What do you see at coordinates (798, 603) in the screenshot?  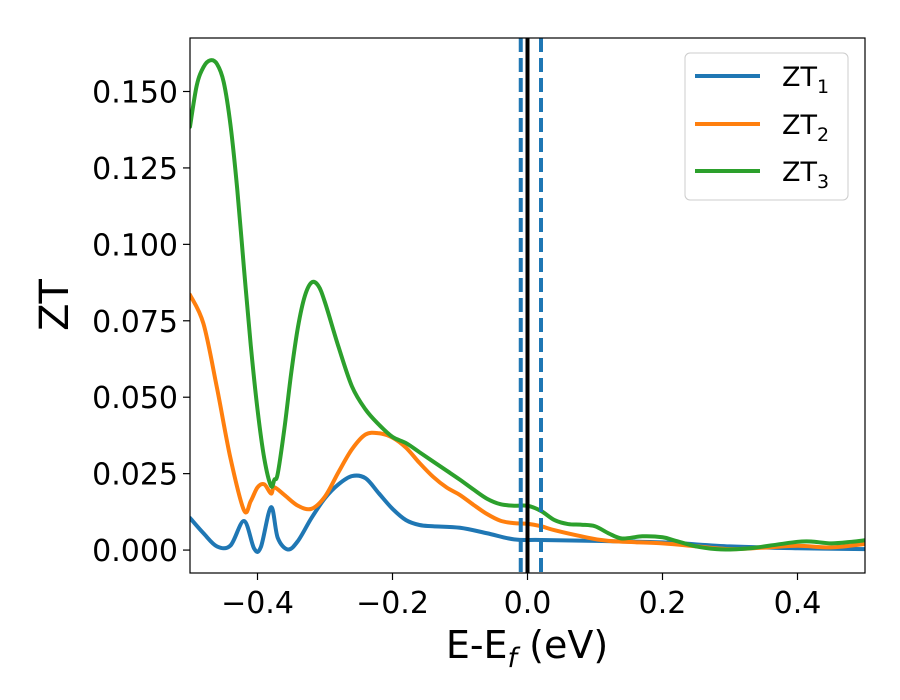 I see `x-tick-label: 0.4` at bounding box center [798, 603].